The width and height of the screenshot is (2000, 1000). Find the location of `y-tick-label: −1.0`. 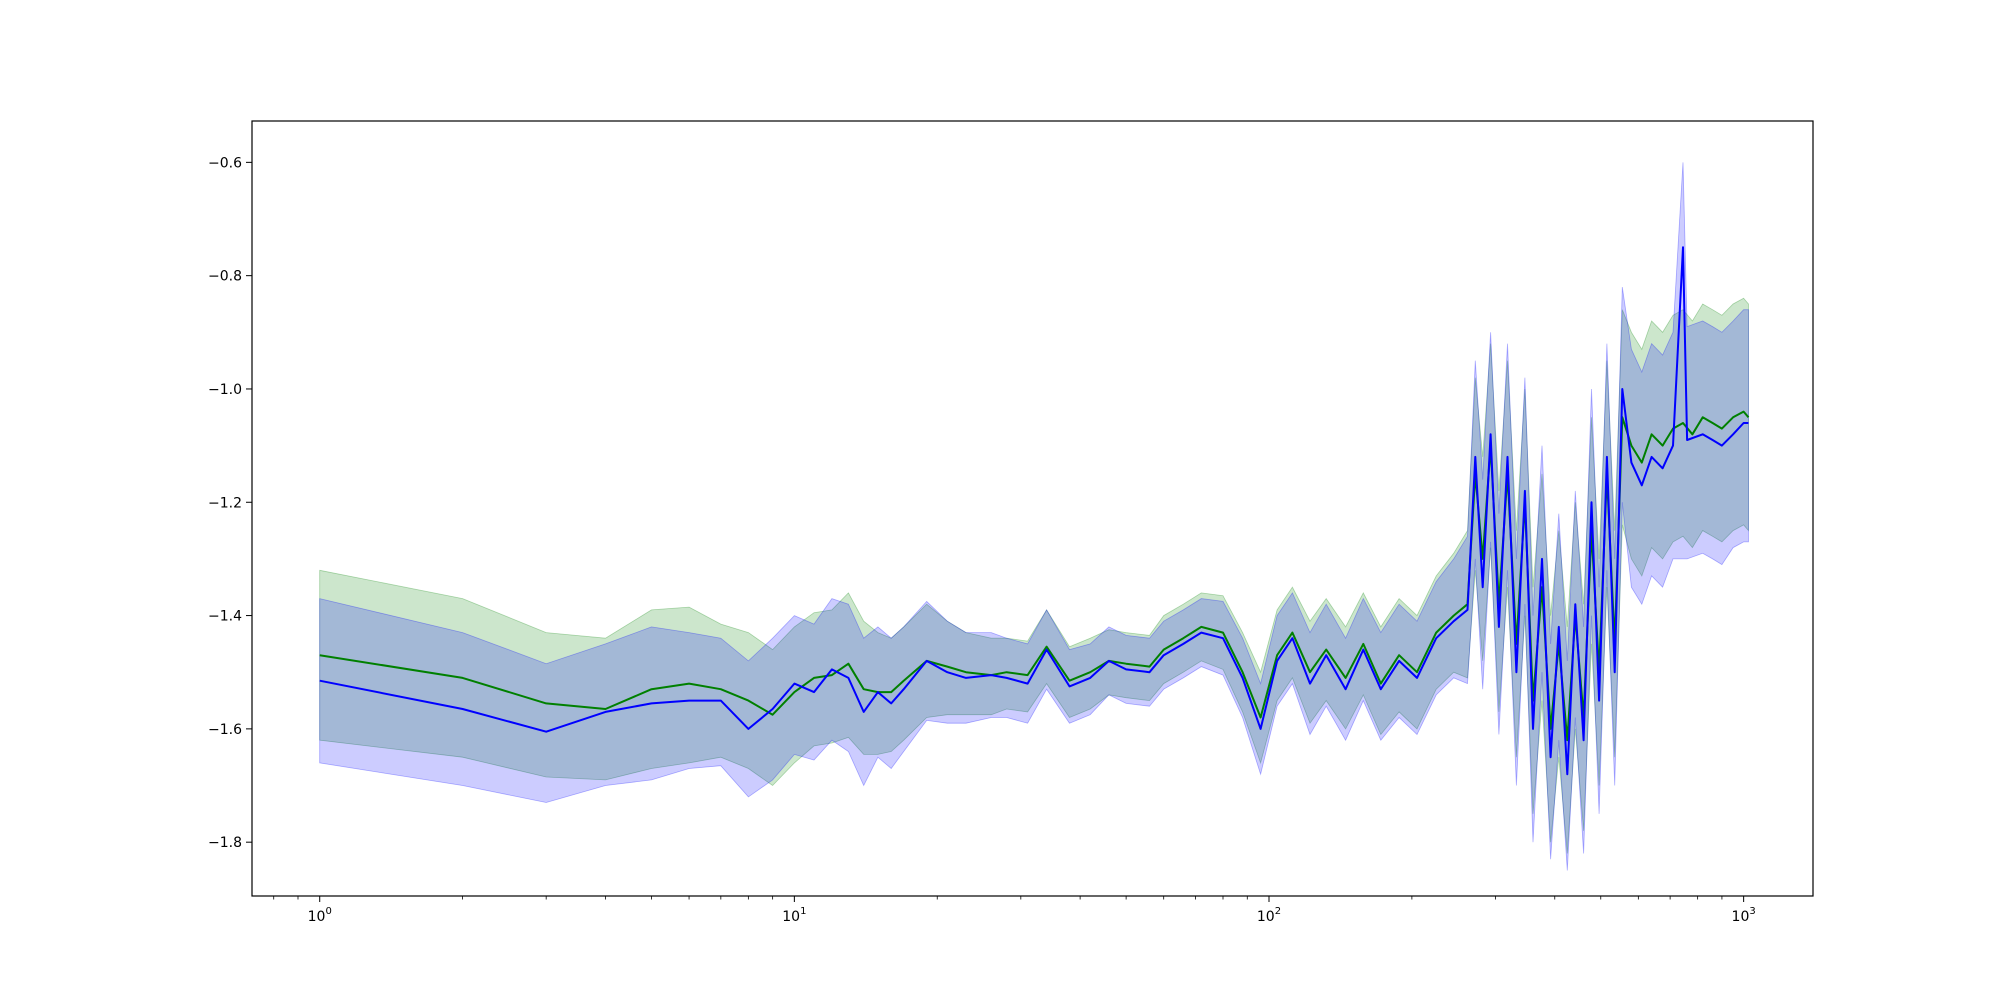

y-tick-label: −1.0 is located at coordinates (225, 390).